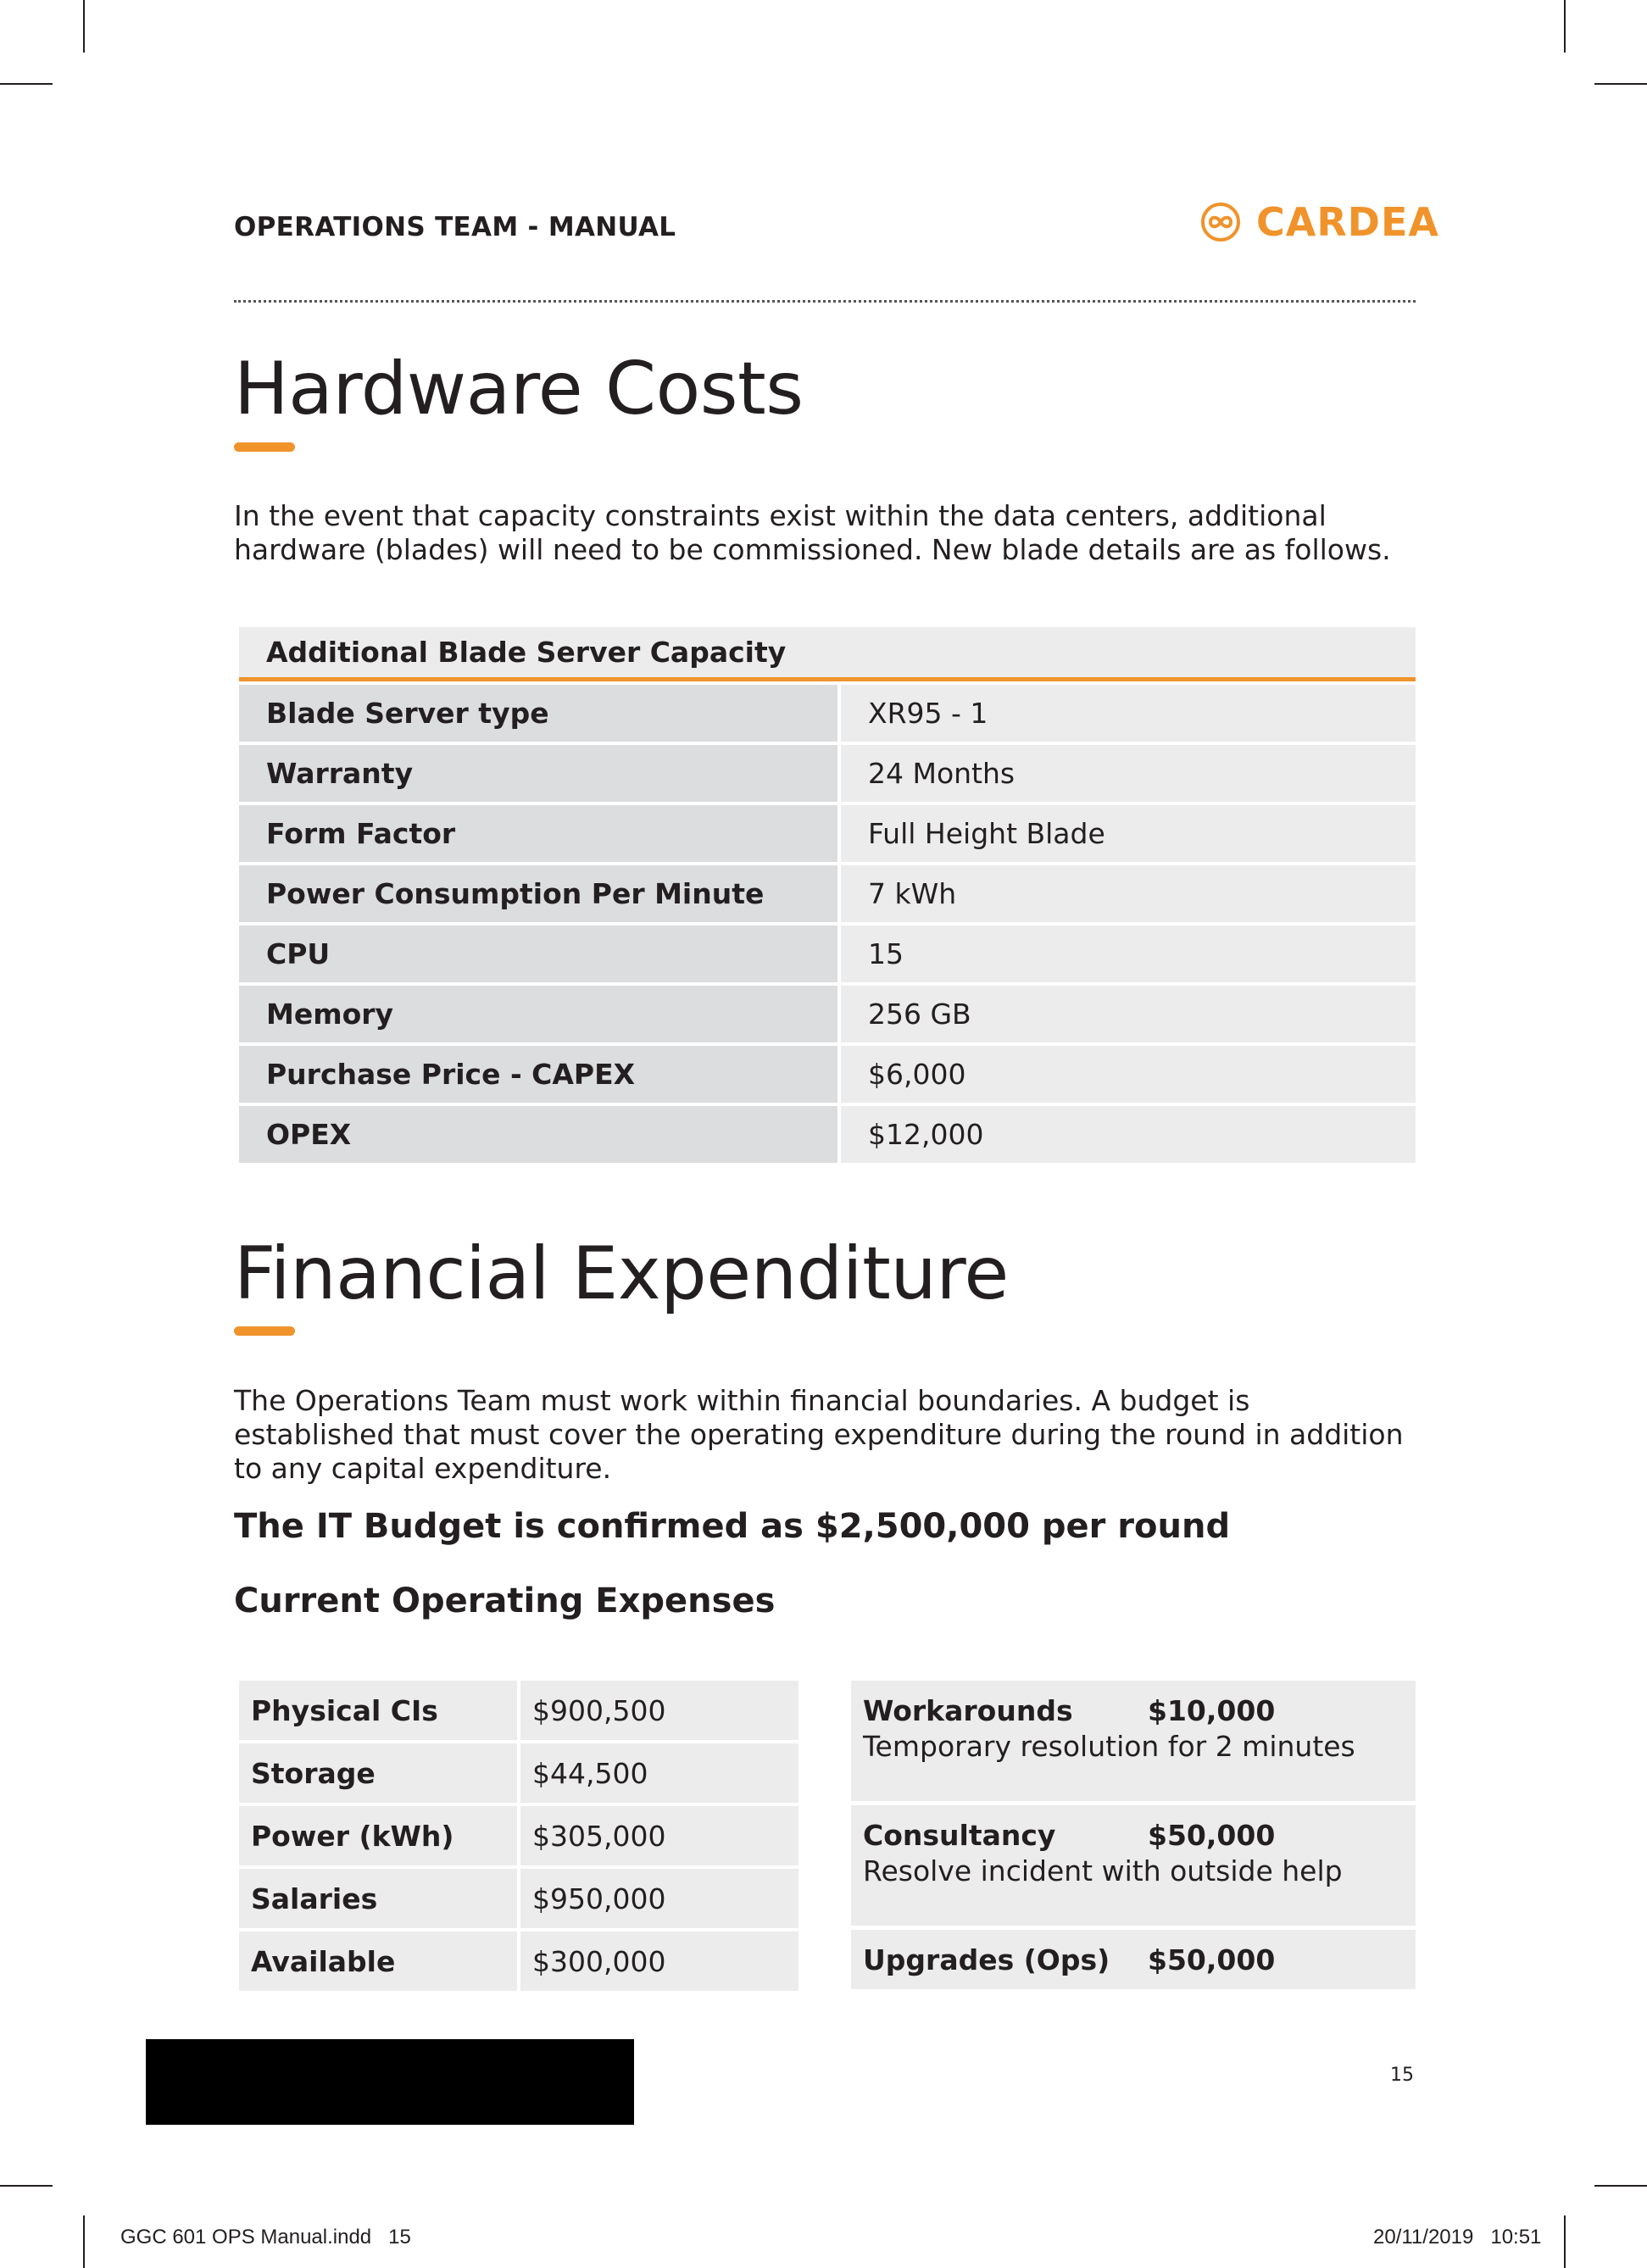 This screenshot has width=1647, height=2268. Describe the element at coordinates (378, 1898) in the screenshot. I see `expense-label: Salaries` at that location.